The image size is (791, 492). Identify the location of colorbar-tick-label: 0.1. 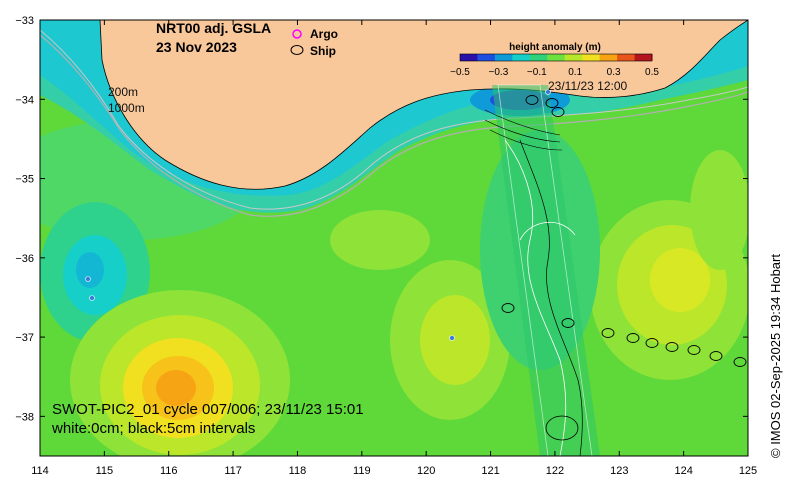
(575, 72).